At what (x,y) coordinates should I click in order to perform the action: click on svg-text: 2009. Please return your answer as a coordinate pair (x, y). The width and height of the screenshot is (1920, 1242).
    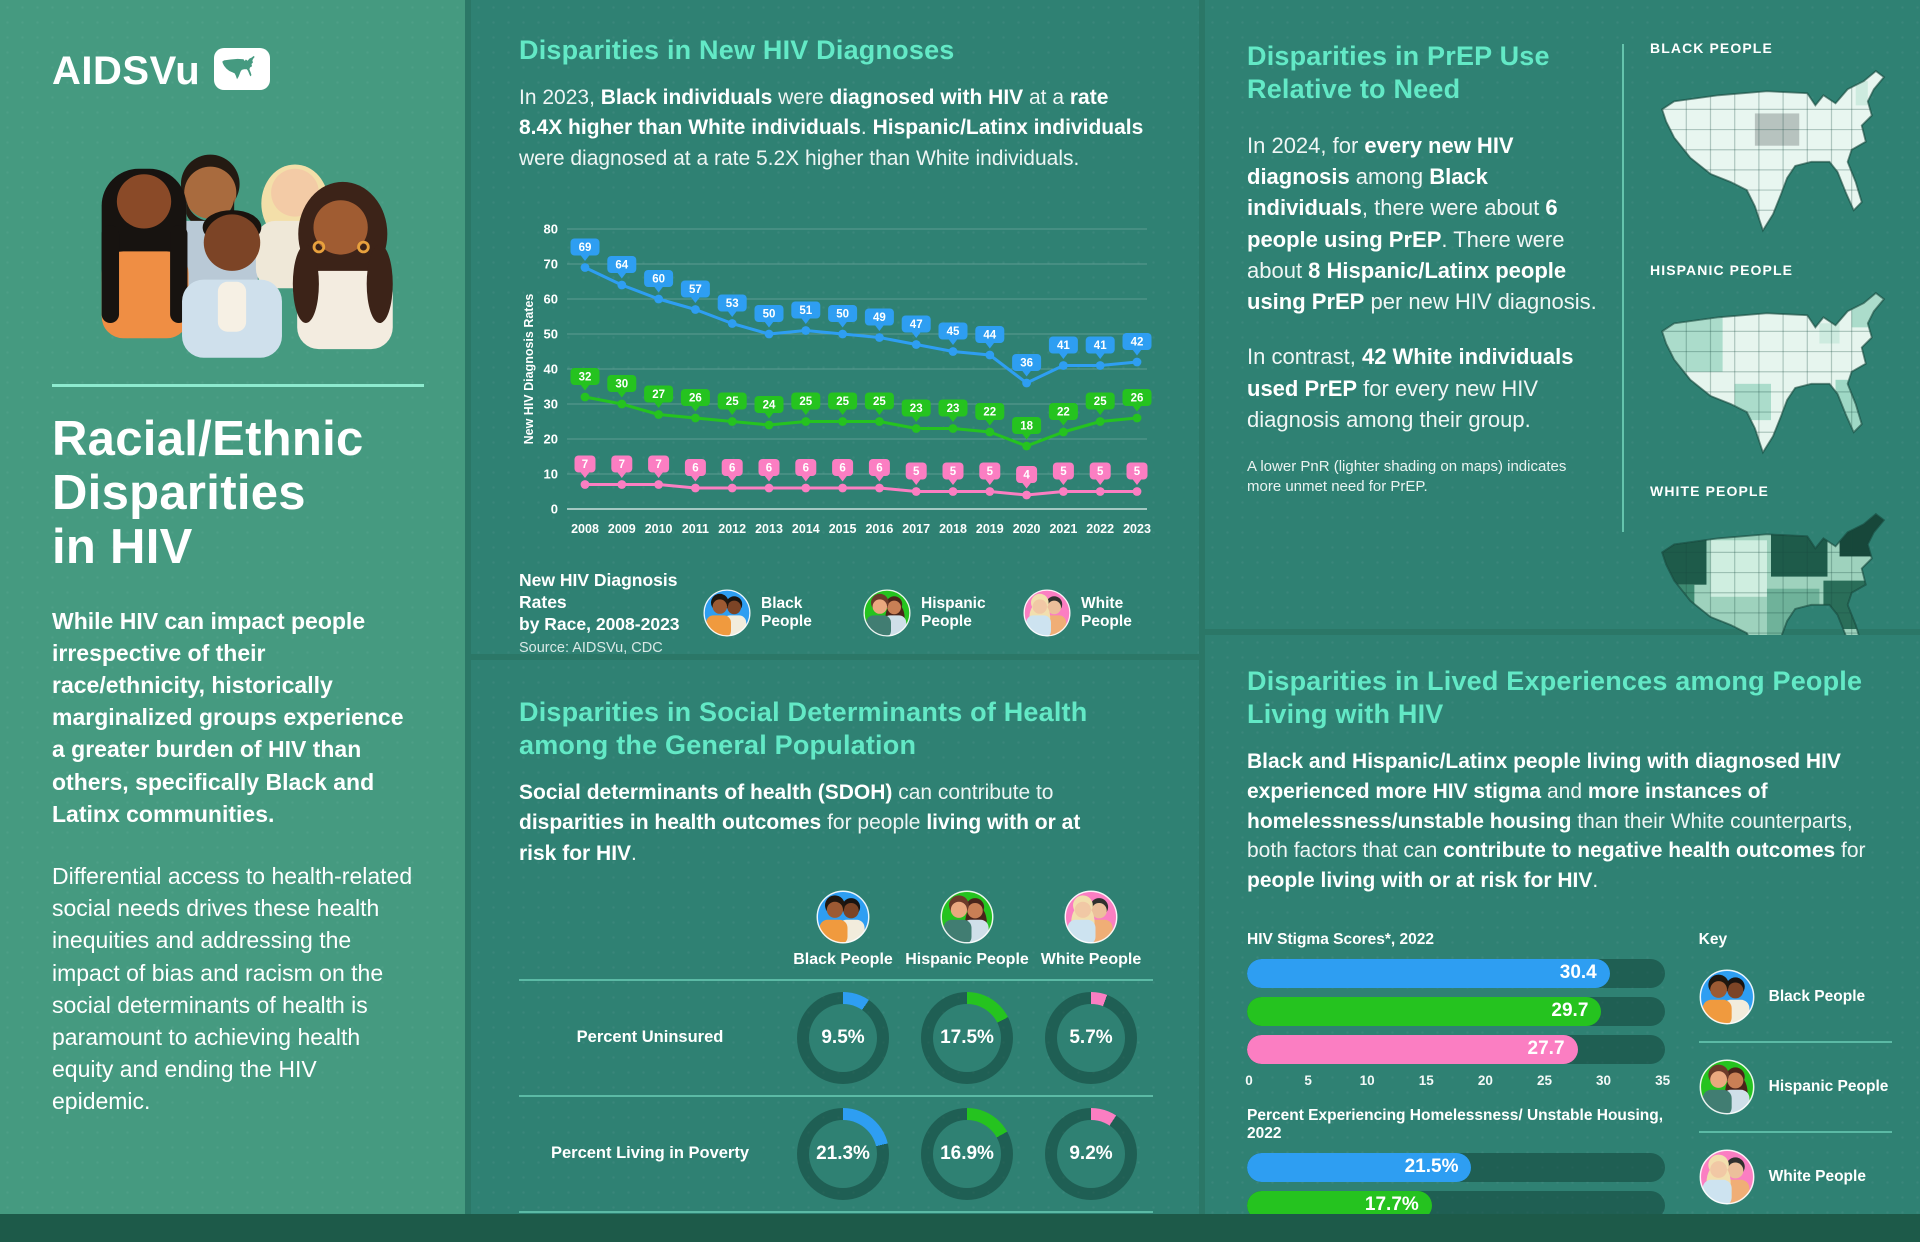
    Looking at the image, I should click on (622, 529).